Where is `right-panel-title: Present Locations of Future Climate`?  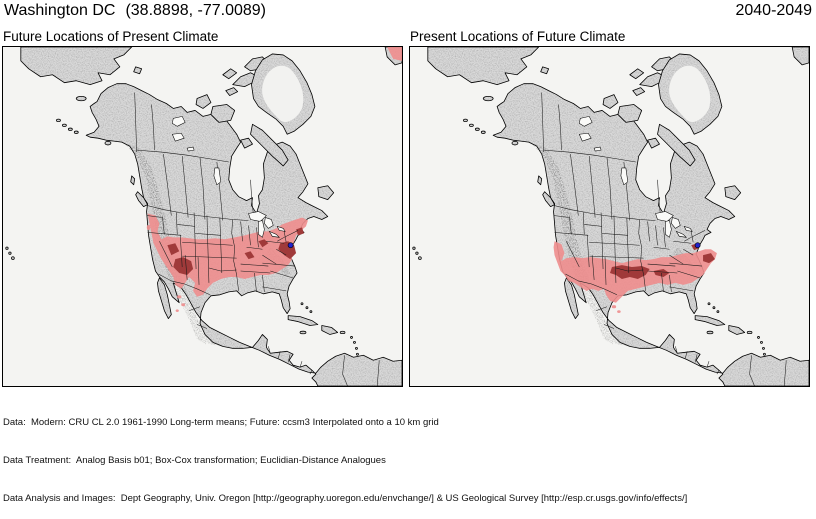
right-panel-title: Present Locations of Future Climate is located at coordinates (518, 36).